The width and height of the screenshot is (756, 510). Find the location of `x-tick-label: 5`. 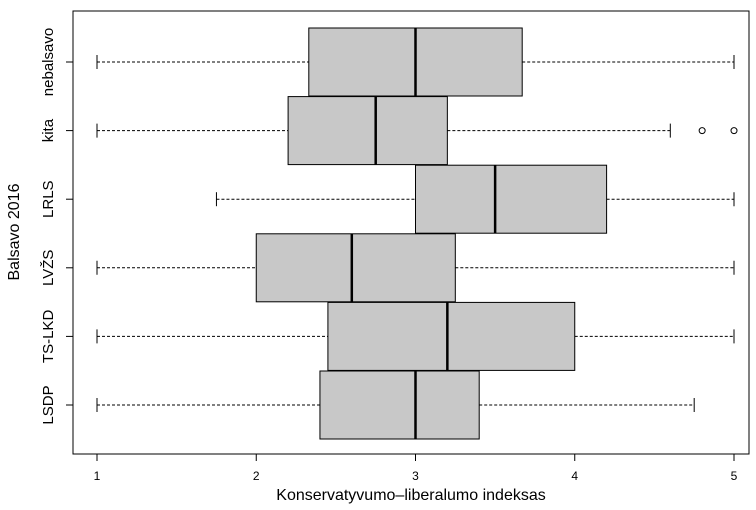

x-tick-label: 5 is located at coordinates (734, 476).